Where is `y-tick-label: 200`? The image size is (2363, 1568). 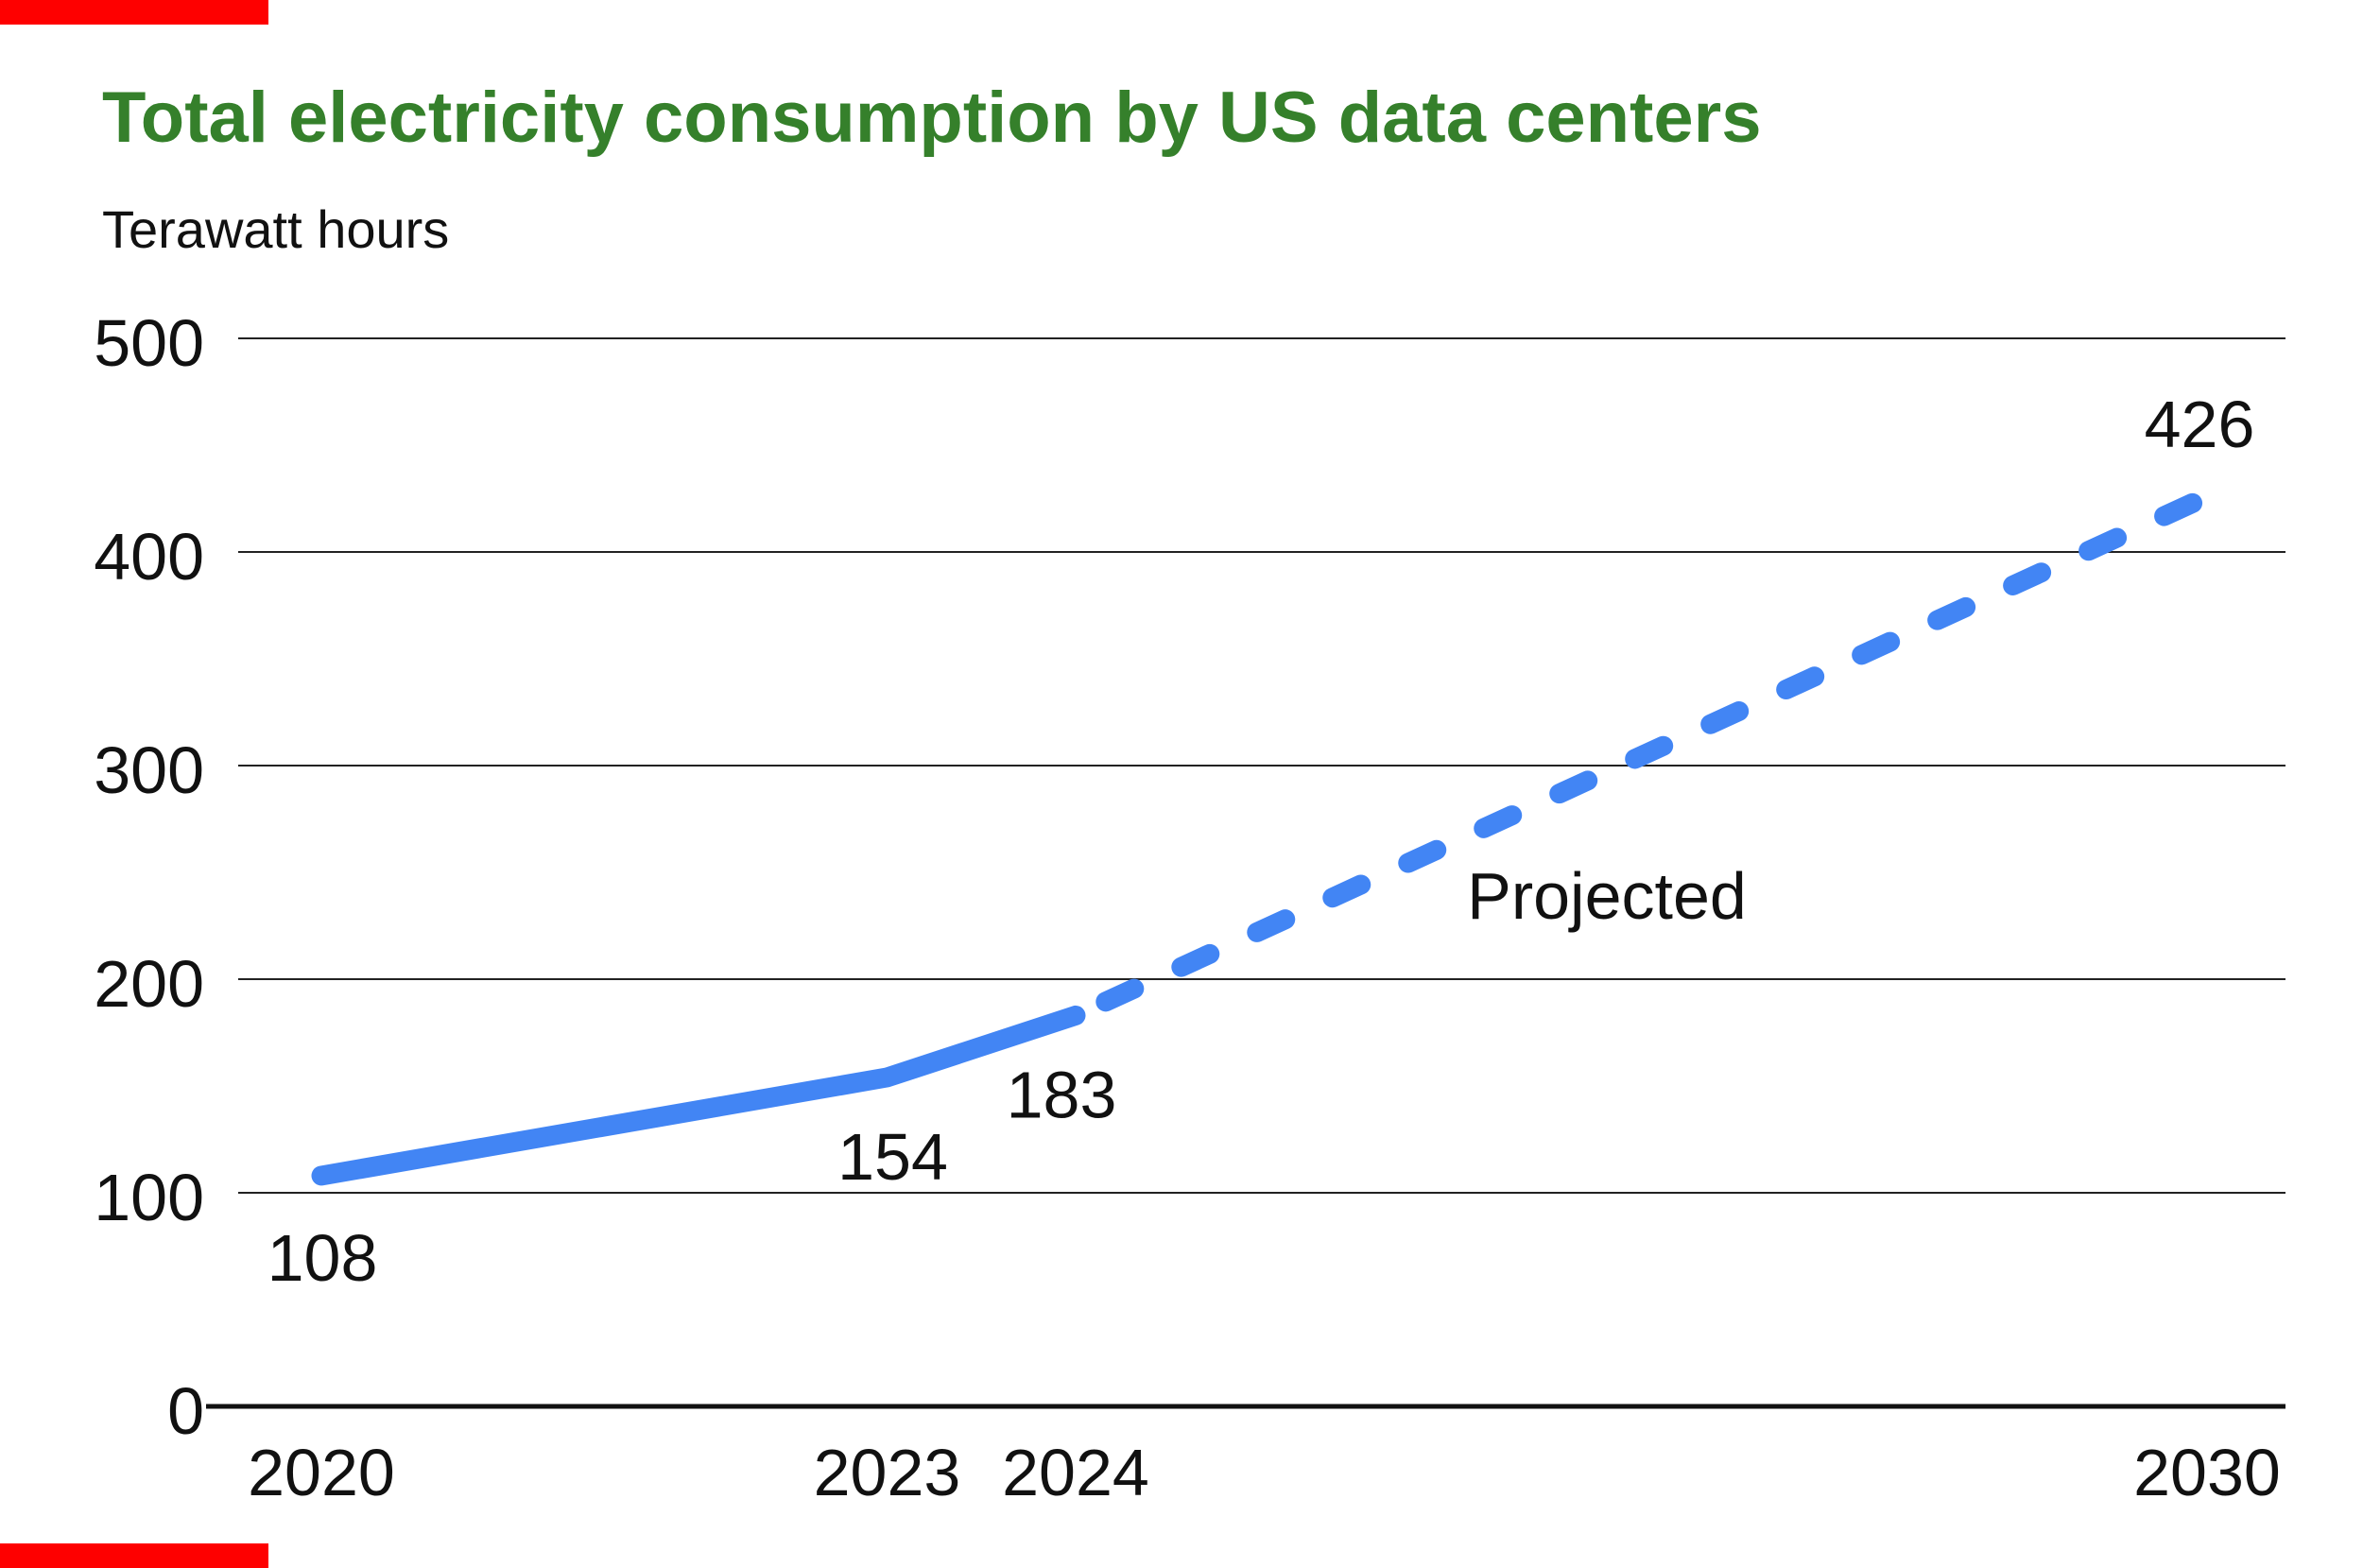 y-tick-label: 200 is located at coordinates (149, 984).